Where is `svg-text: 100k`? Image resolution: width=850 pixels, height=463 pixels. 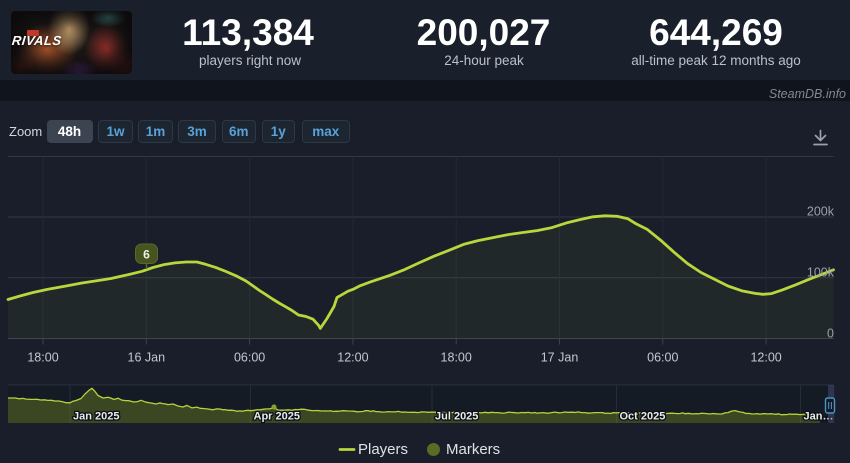
svg-text: 100k is located at coordinates (821, 272).